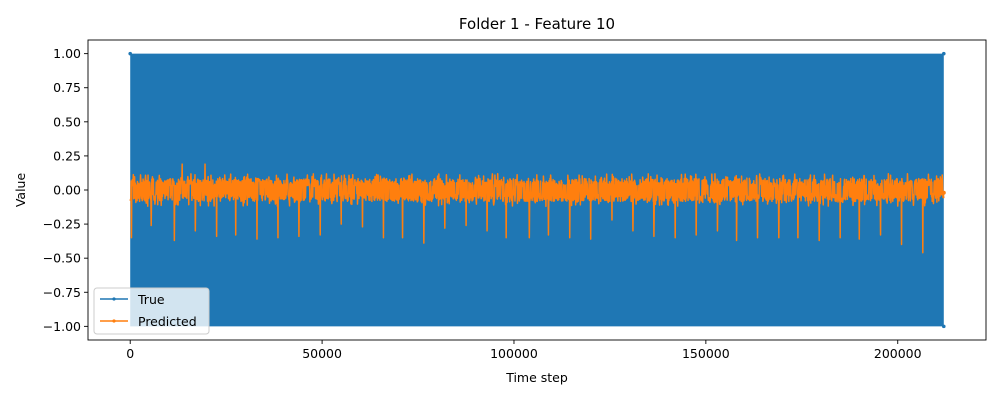 The image size is (1000, 400). Describe the element at coordinates (62, 292) in the screenshot. I see `y-tick-label: −0.75` at that location.